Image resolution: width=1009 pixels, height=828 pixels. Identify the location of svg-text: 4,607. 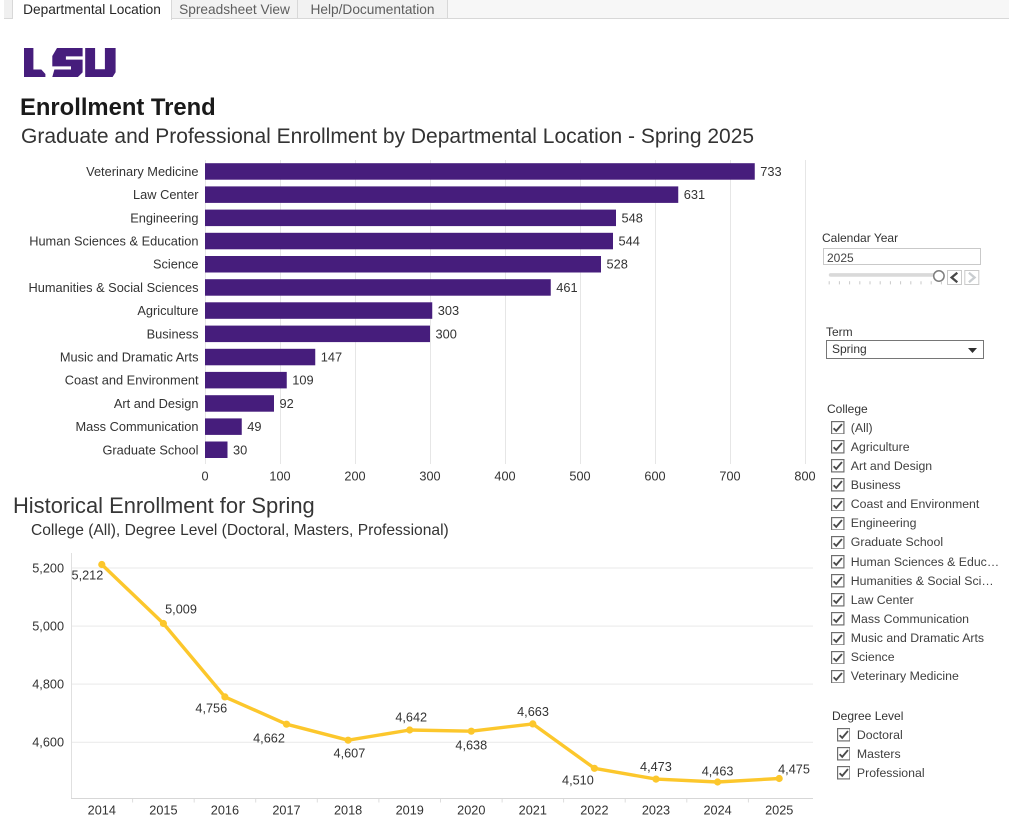
(350, 753).